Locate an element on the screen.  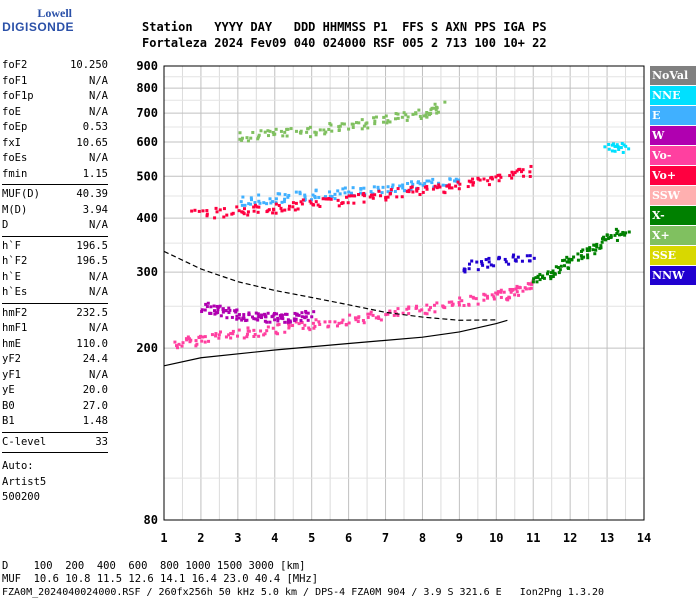
param-key: M(D) is located at coordinates (15, 209).